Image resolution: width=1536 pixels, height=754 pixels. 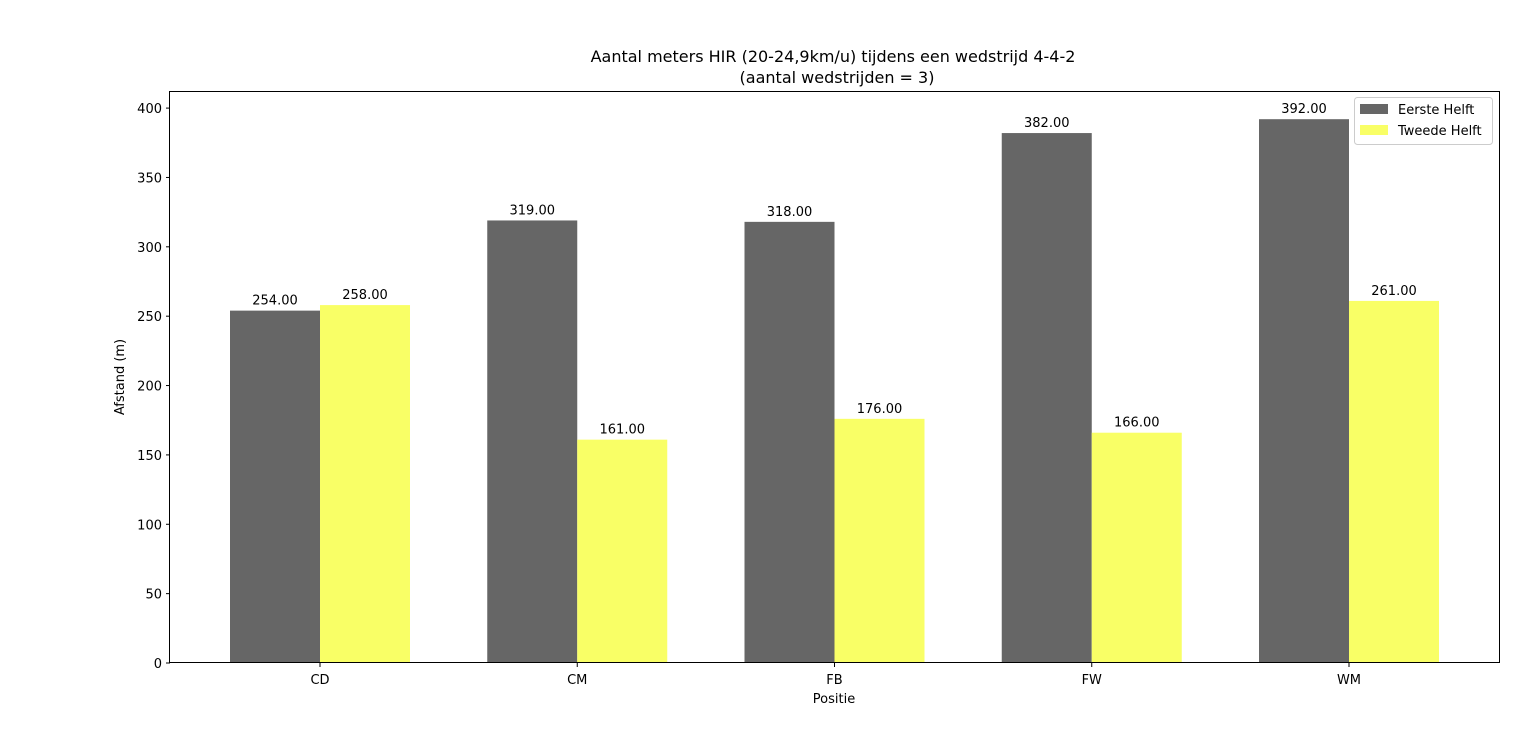 What do you see at coordinates (834, 680) in the screenshot?
I see `x-tick-label-fb: FB` at bounding box center [834, 680].